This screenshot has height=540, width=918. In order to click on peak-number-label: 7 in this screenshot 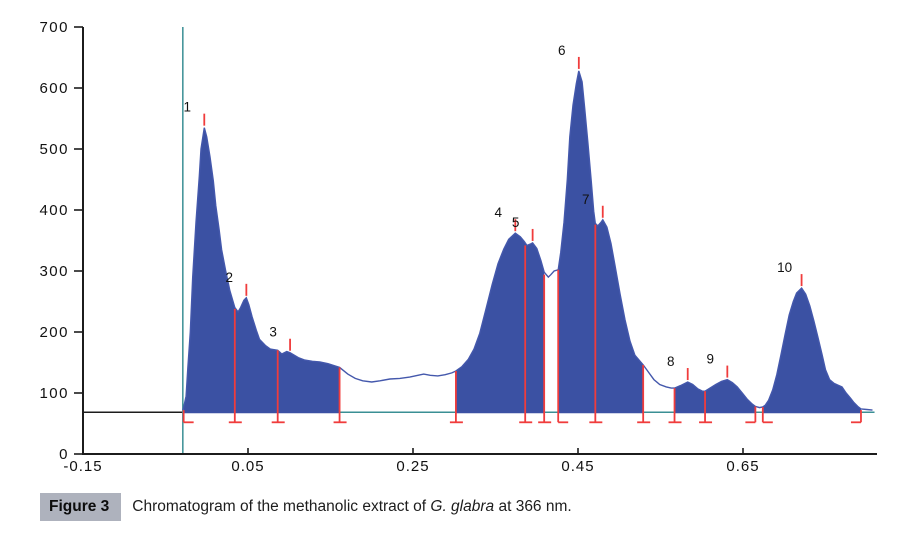, I will do `click(586, 199)`.